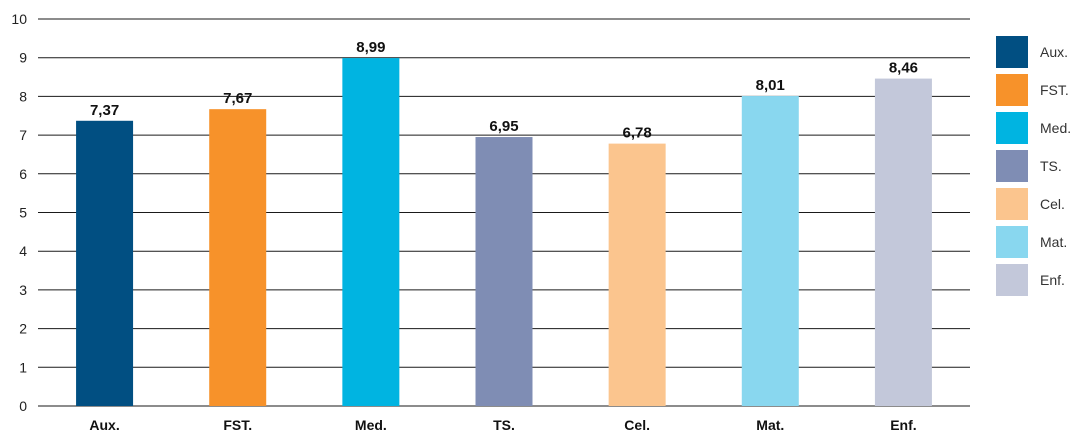 This screenshot has width=1078, height=437. I want to click on legend-label: FST., so click(1054, 90).